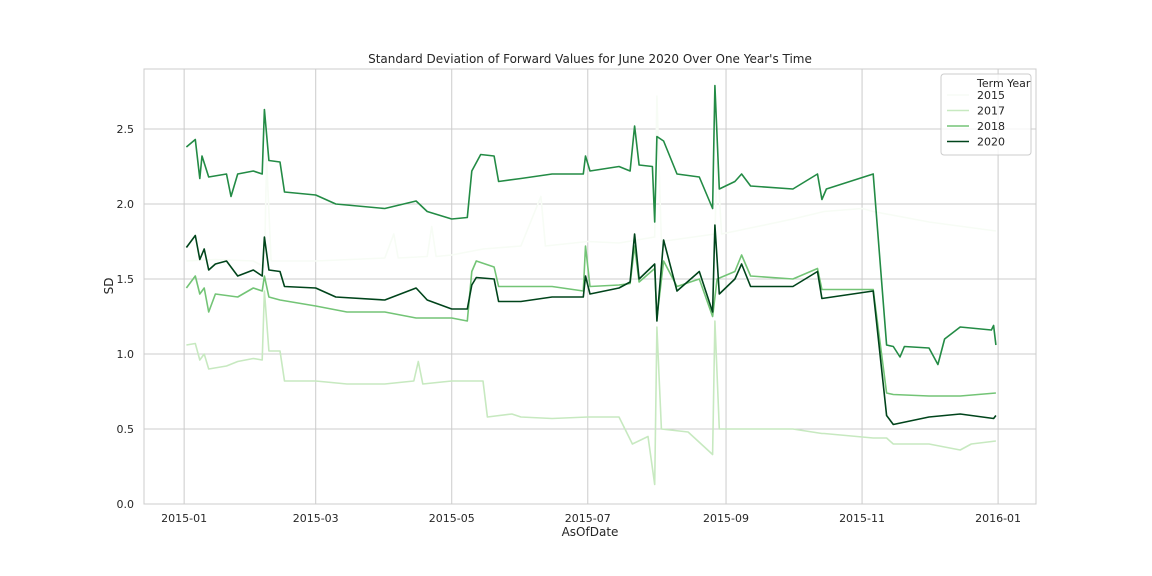 Image resolution: width=1152 pixels, height=576 pixels. What do you see at coordinates (126, 204) in the screenshot?
I see `y-tick-label: 2.0` at bounding box center [126, 204].